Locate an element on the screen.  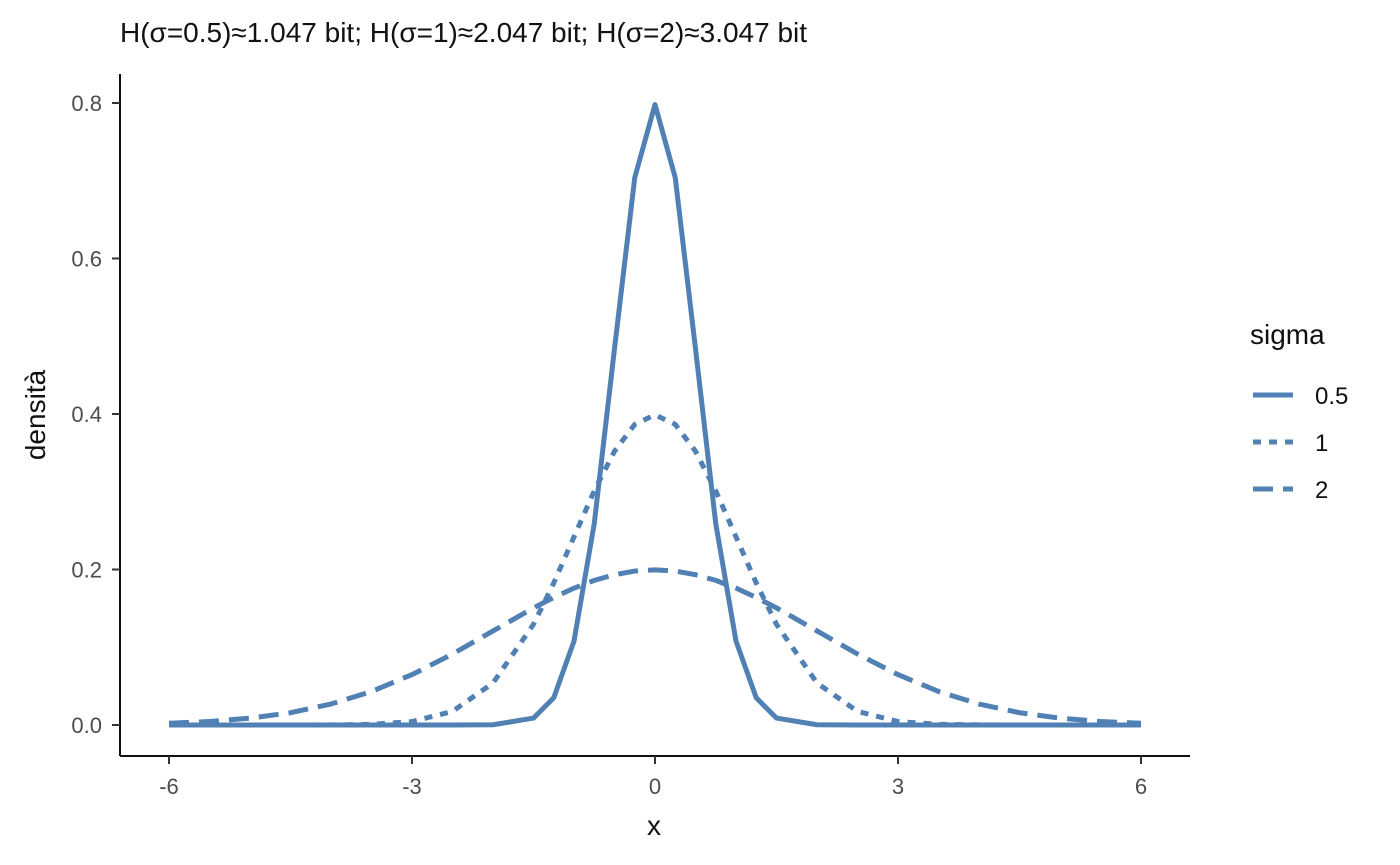
y-axis-title: densità is located at coordinates (35, 414).